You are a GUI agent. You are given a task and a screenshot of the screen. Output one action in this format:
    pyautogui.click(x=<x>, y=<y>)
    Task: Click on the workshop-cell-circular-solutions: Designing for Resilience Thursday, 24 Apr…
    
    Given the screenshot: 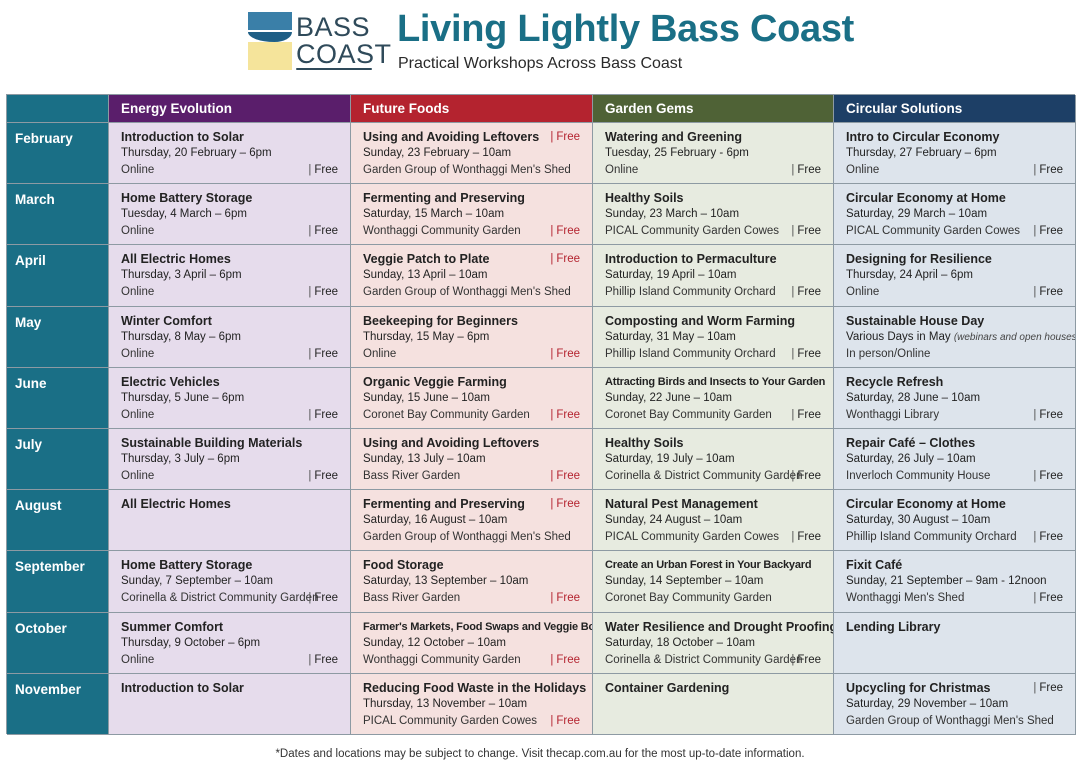 What is the action you would take?
    pyautogui.click(x=955, y=276)
    